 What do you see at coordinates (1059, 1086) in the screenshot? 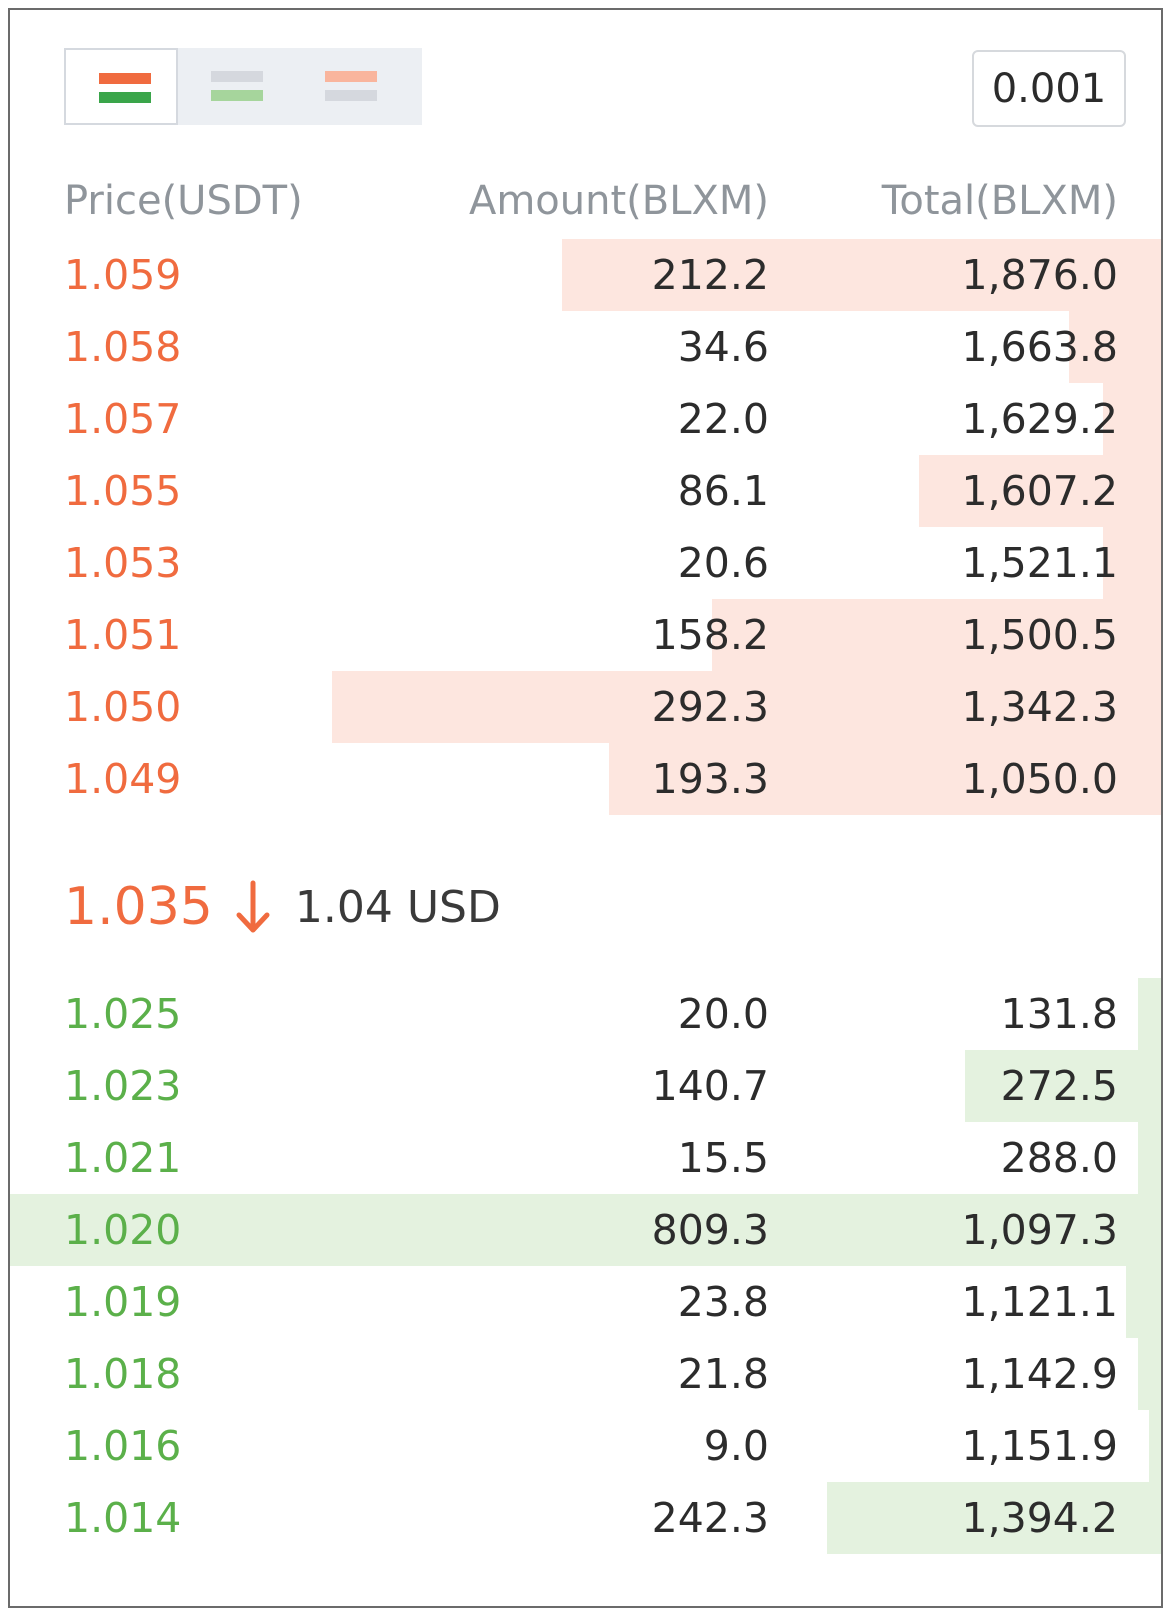
I see `bid-total: 272.5` at bounding box center [1059, 1086].